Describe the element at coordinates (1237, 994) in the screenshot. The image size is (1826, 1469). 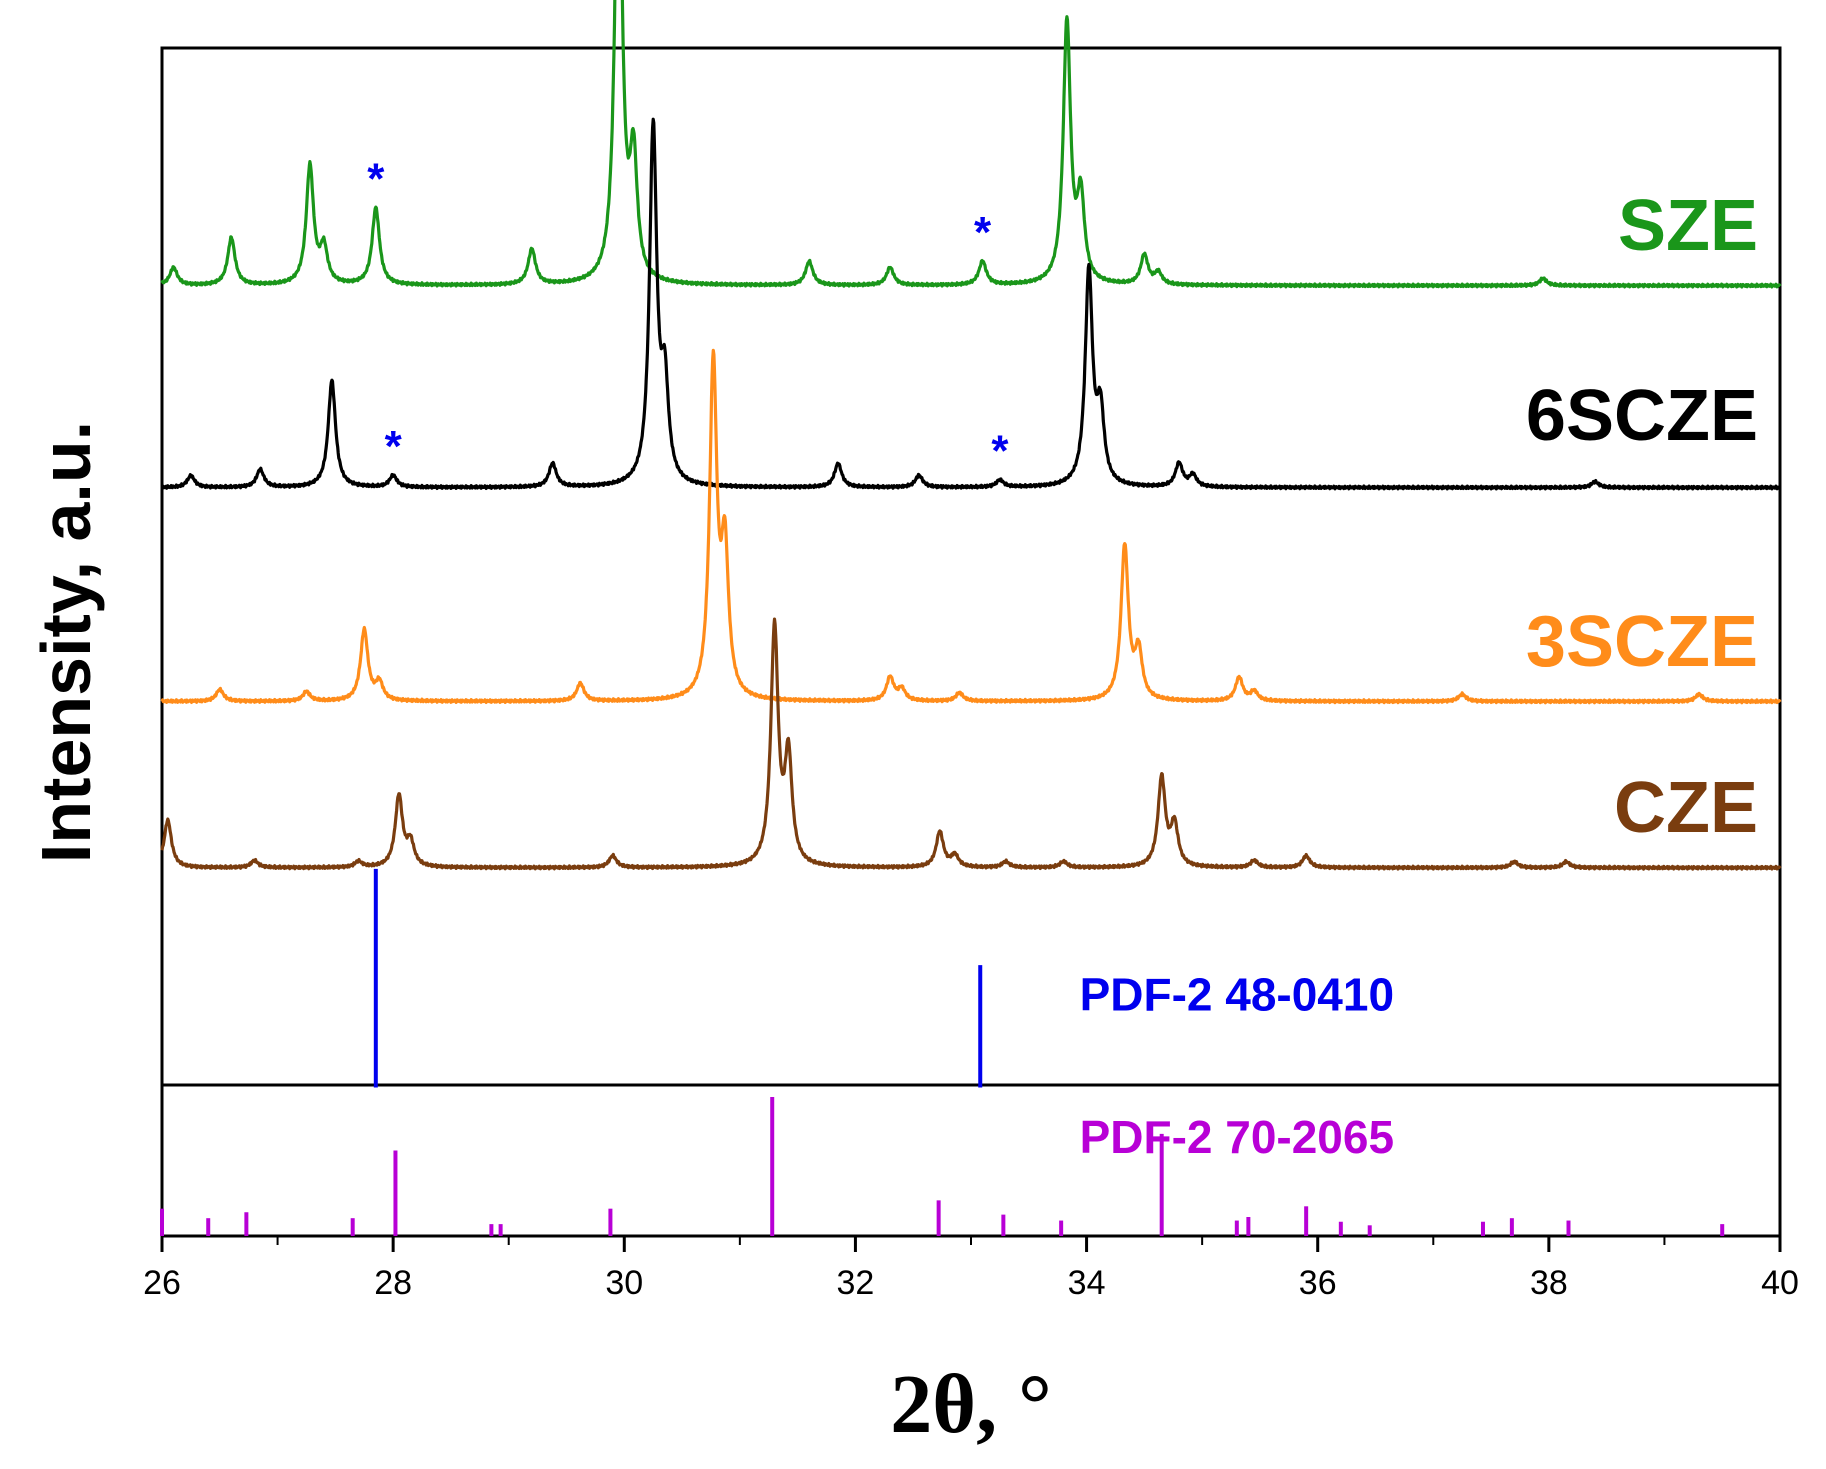
I see `reference-label-pdf-2-48-0410: PDF-2 48-0410` at that location.